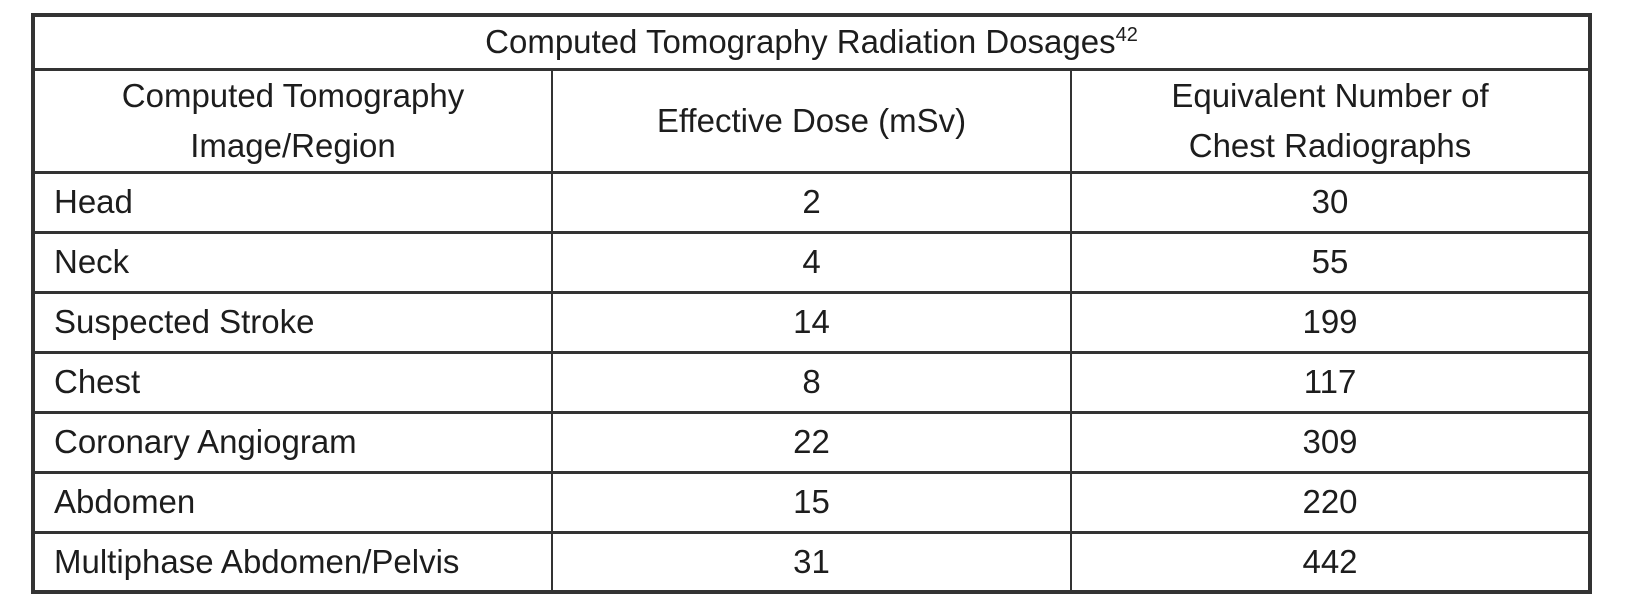 This screenshot has width=1637, height=610. I want to click on table-title-cell: Computed Tomography Radiation Dosages42, so click(811, 42).